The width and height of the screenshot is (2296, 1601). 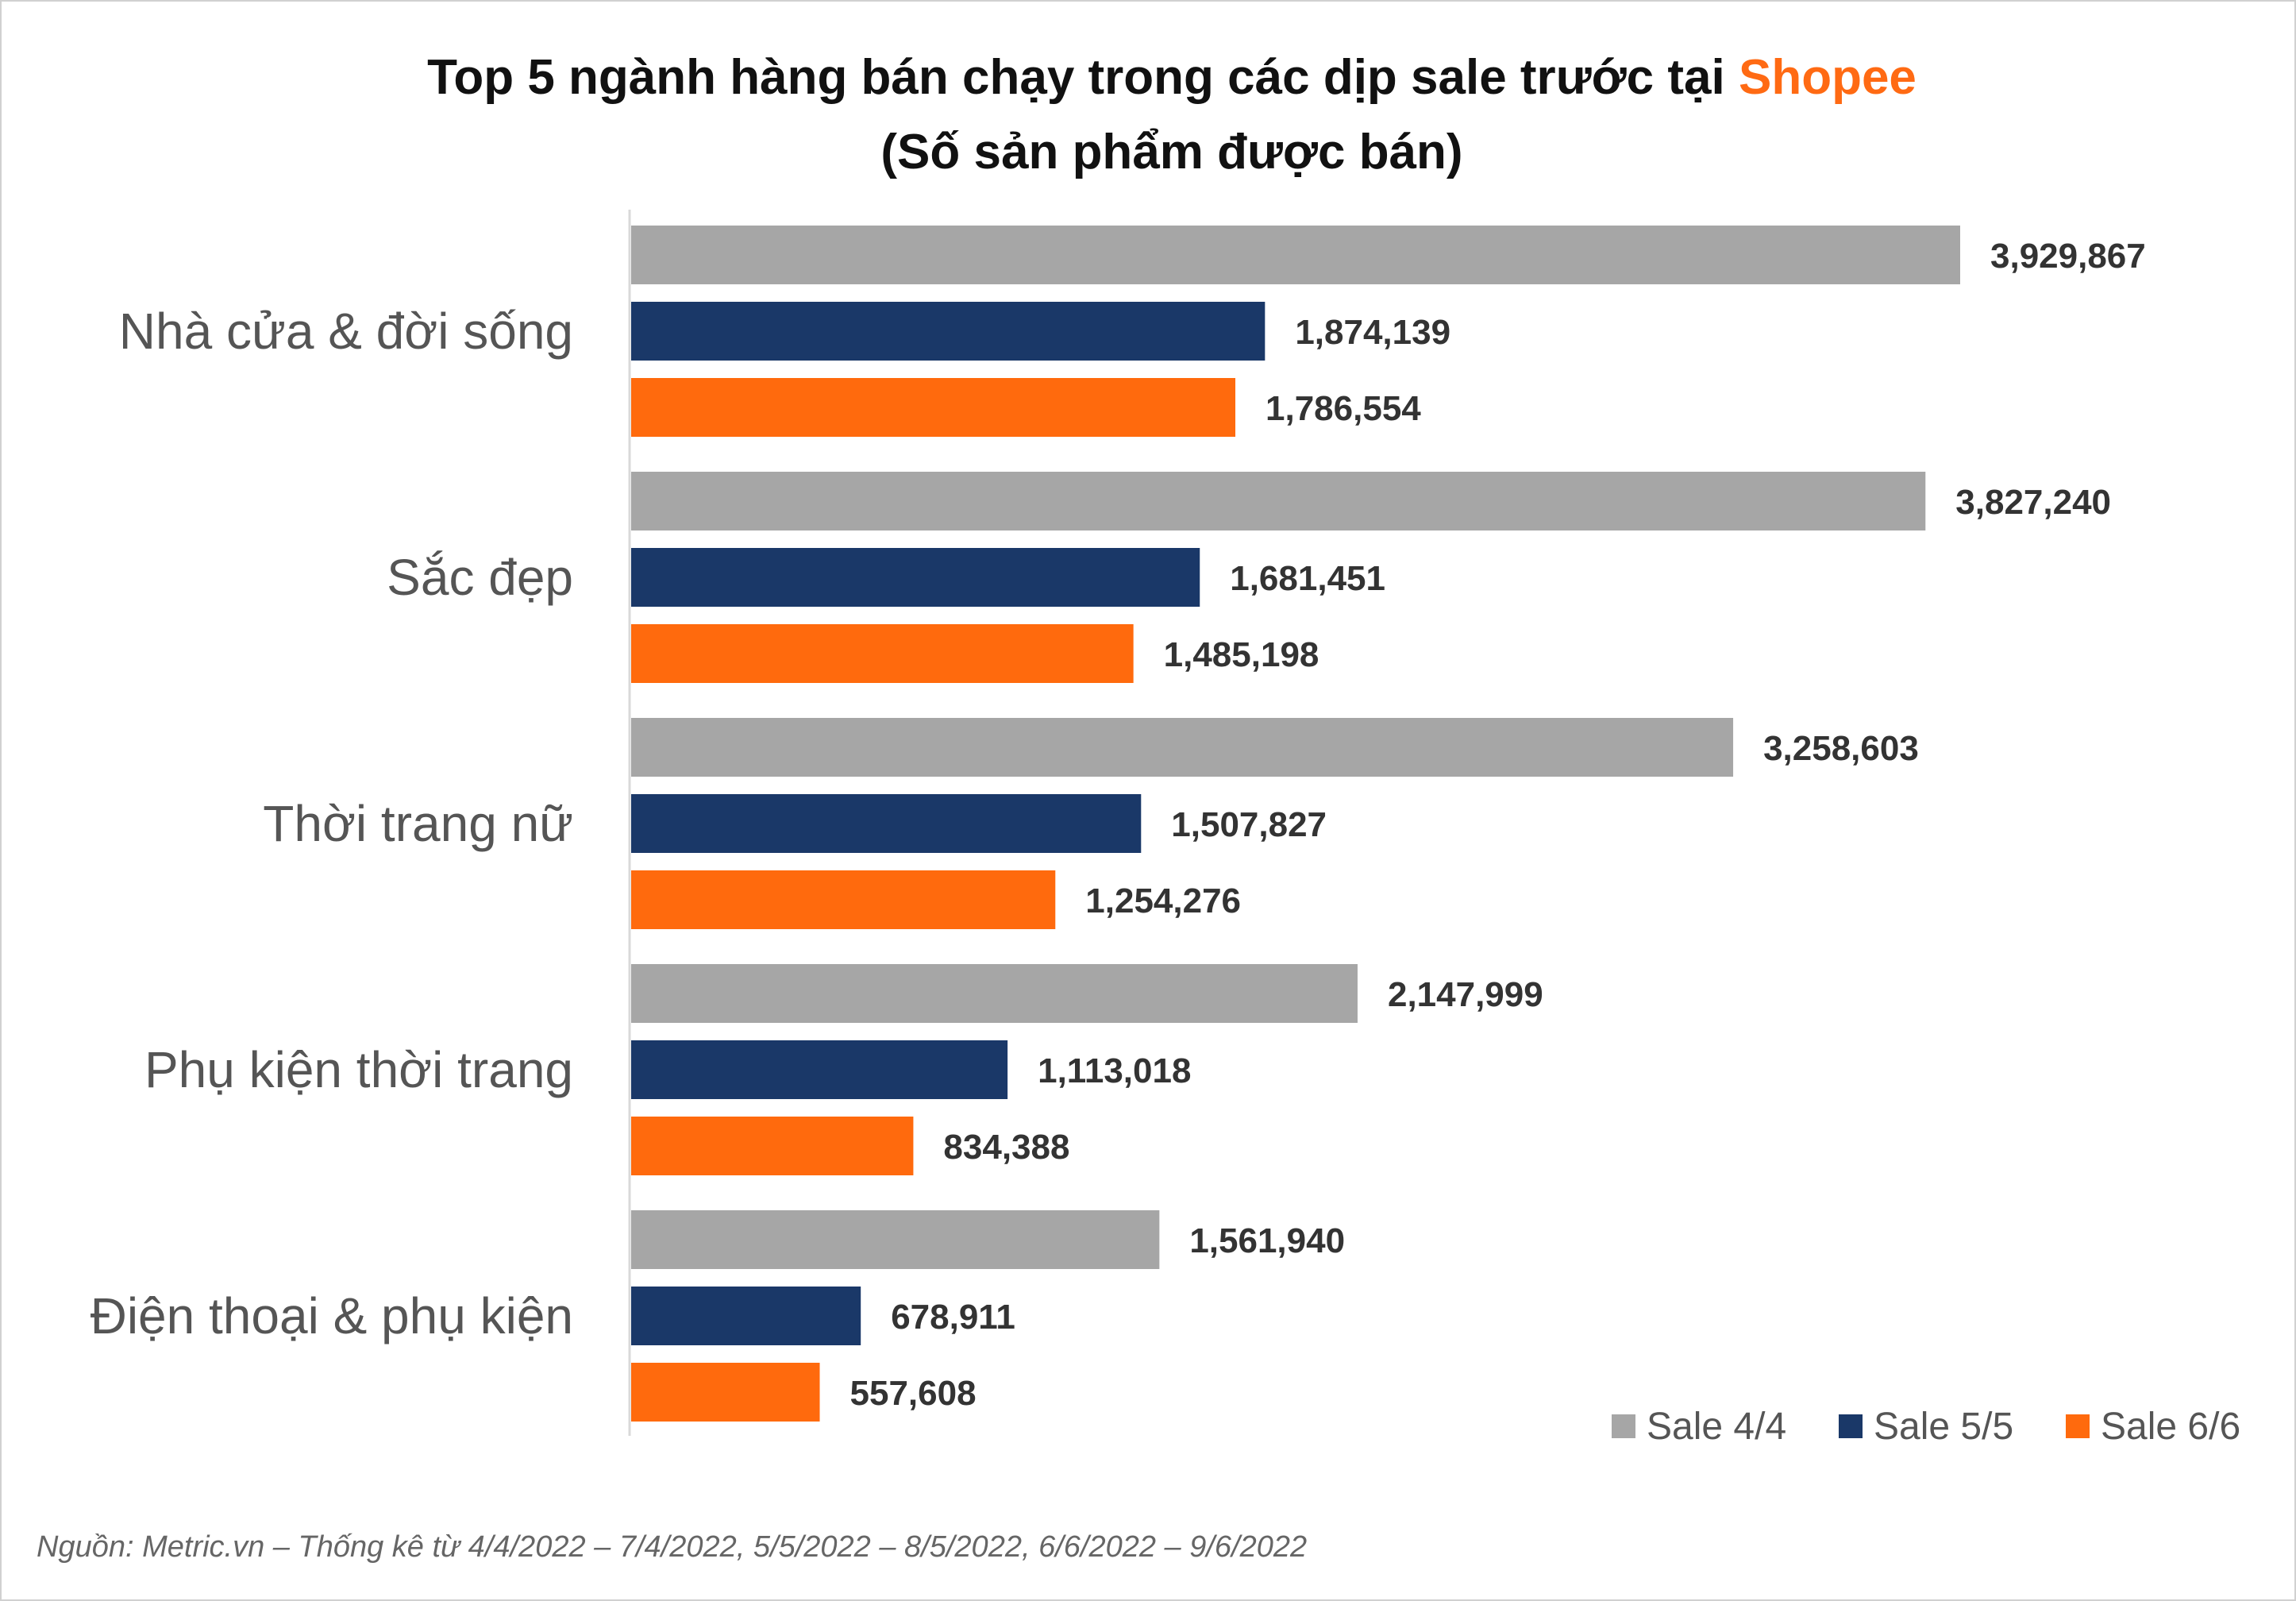 What do you see at coordinates (1163, 901) in the screenshot?
I see `value-label-sale-6-6-thoi-trang-nu: 1,254,276` at bounding box center [1163, 901].